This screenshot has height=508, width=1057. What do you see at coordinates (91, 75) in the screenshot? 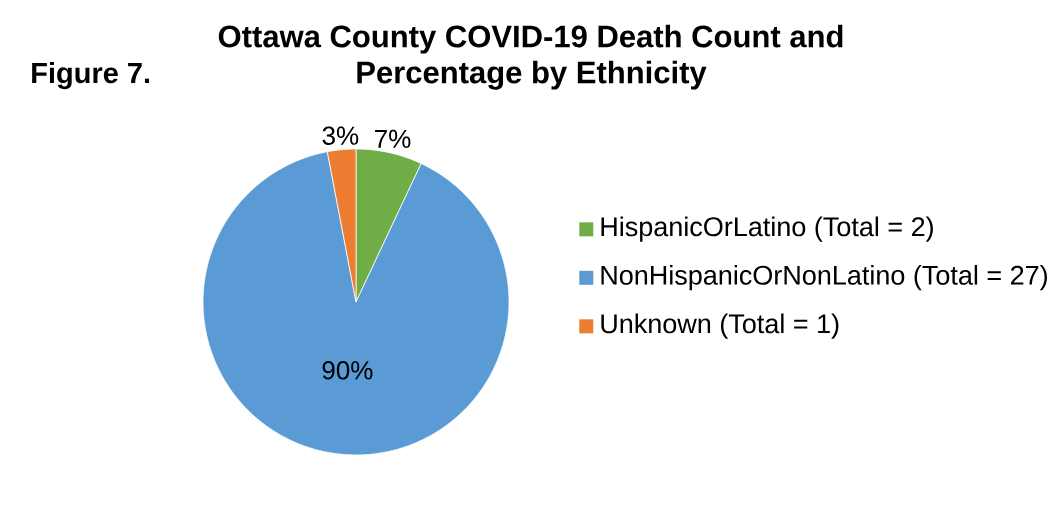
I see `caption: Figure 7.` at bounding box center [91, 75].